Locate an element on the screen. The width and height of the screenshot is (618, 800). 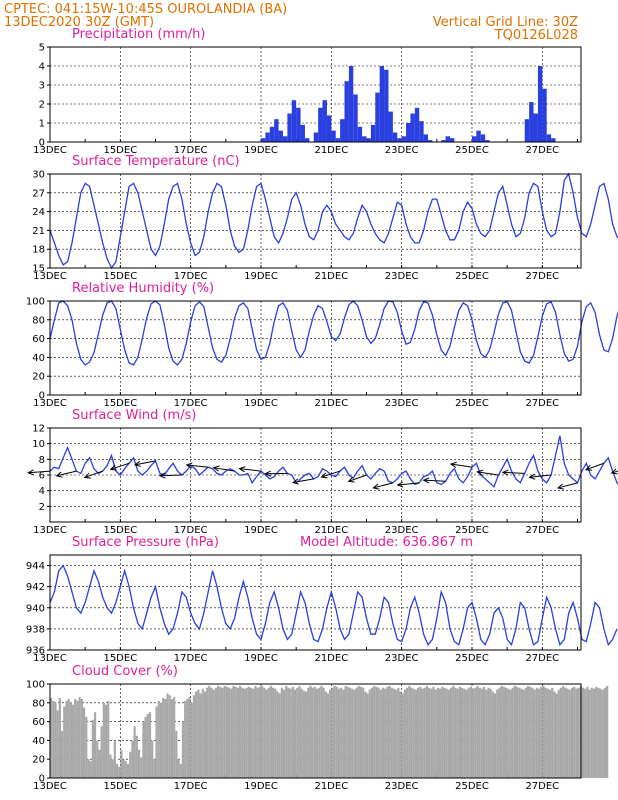
panel-frame is located at coordinates (315, 475).